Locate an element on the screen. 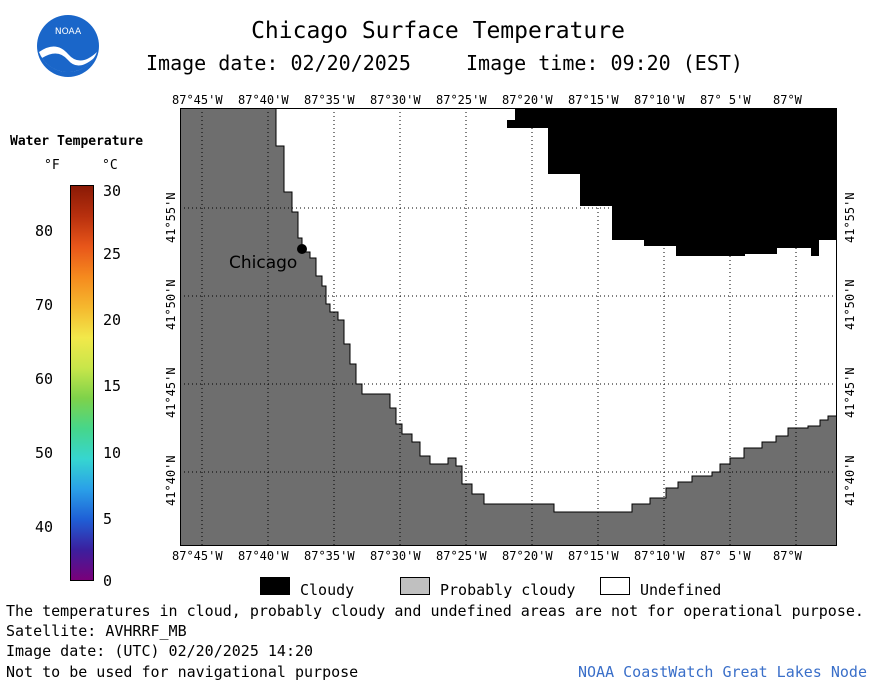 This screenshot has width=876, height=687. lon-label-bottom: 87° 5'W is located at coordinates (725, 556).